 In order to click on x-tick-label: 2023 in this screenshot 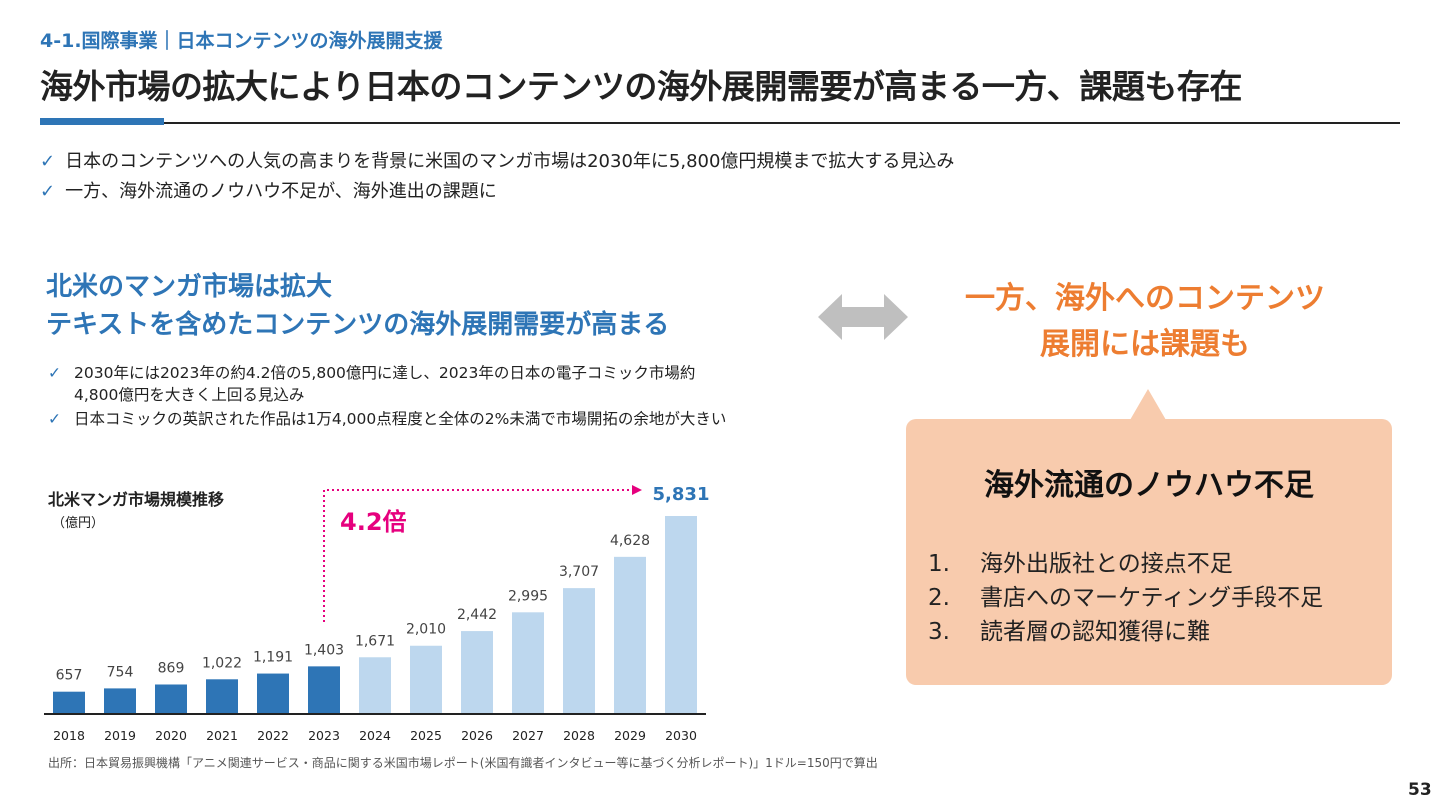, I will do `click(324, 735)`.